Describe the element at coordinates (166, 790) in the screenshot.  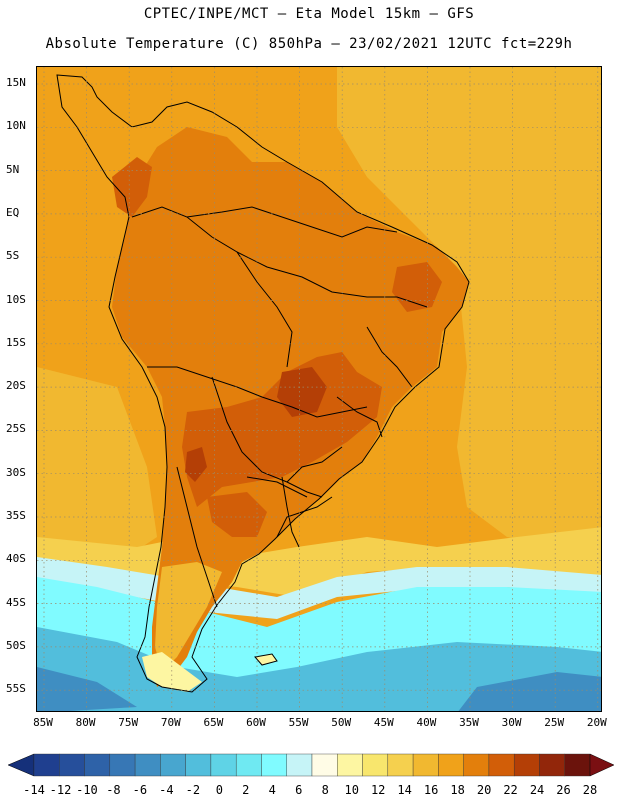
I see `colorbar-tick-label: -4` at that location.